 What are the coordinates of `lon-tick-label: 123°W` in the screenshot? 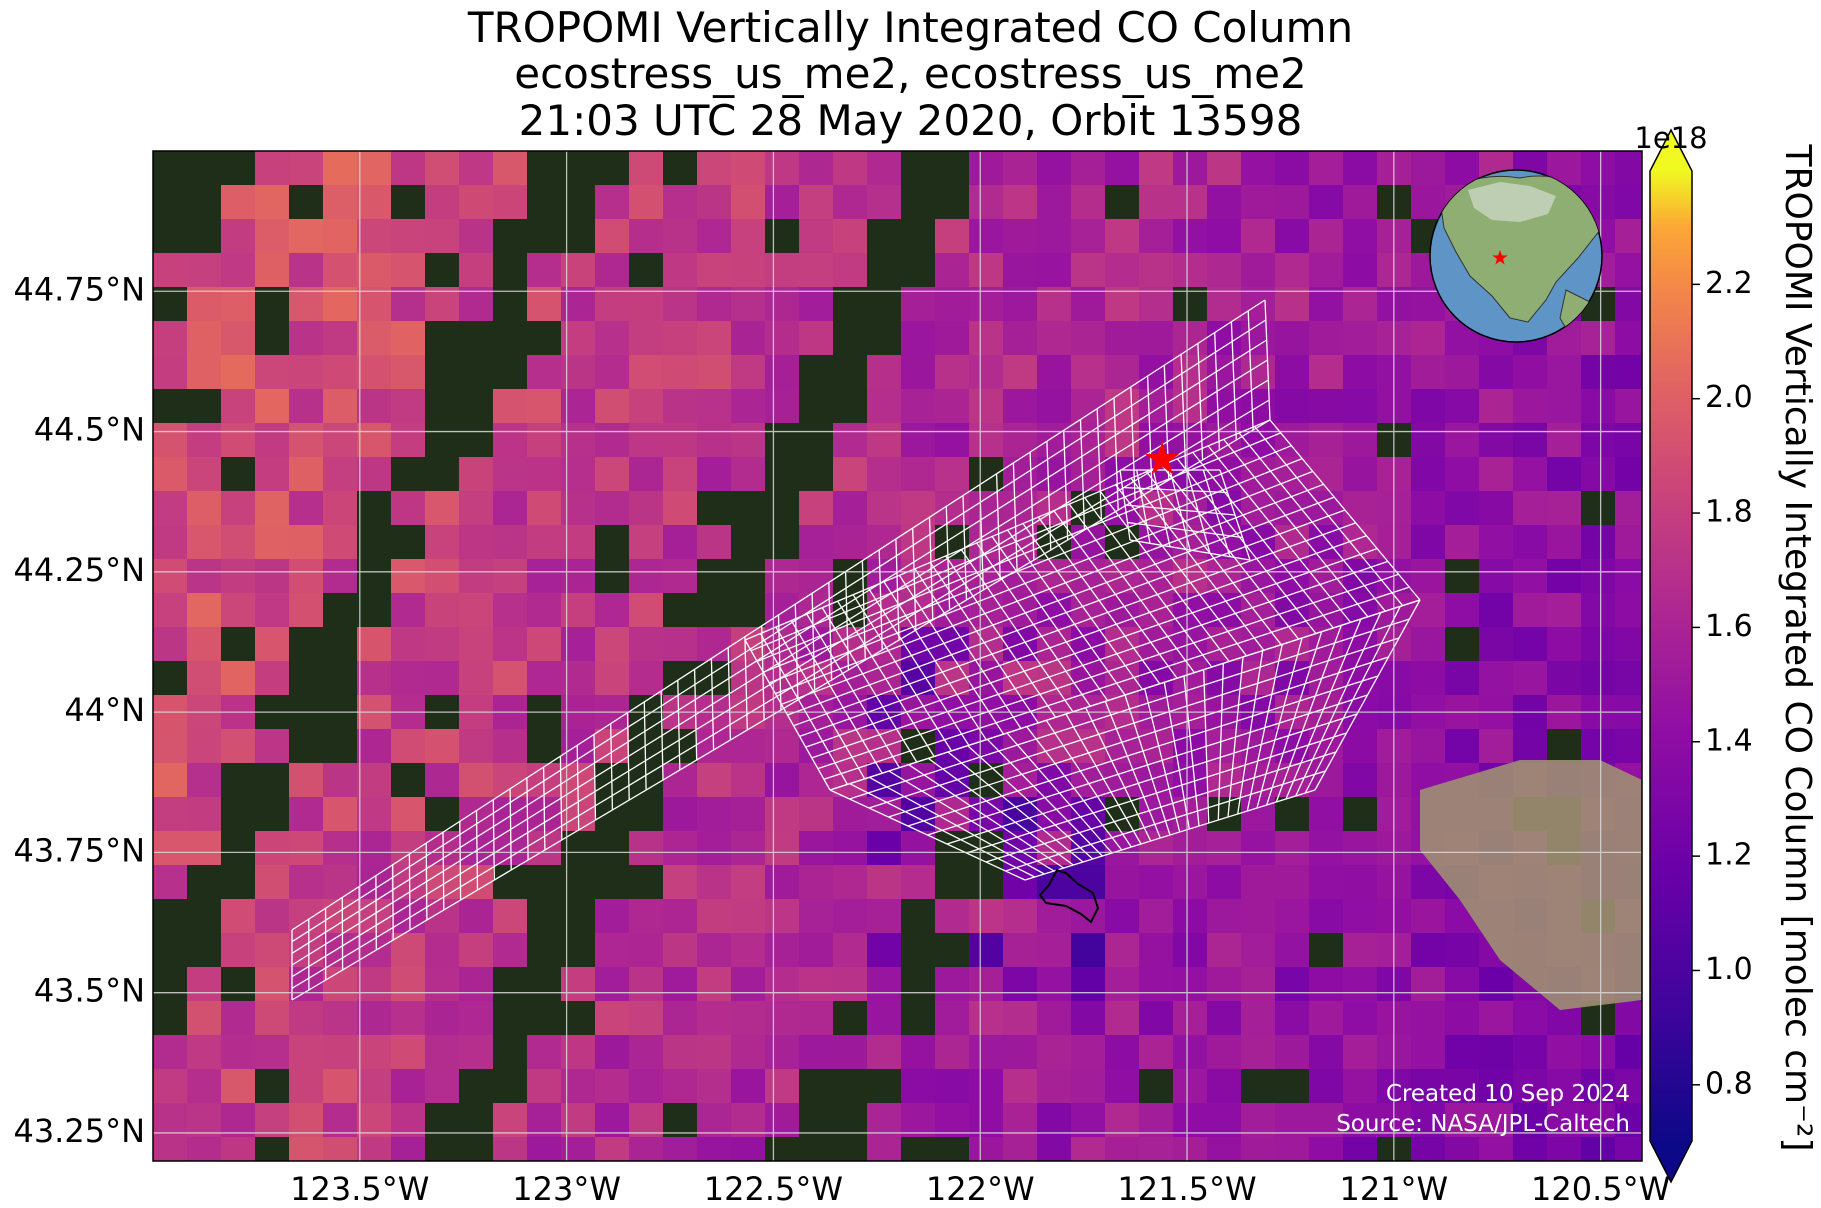 It's located at (566, 1189).